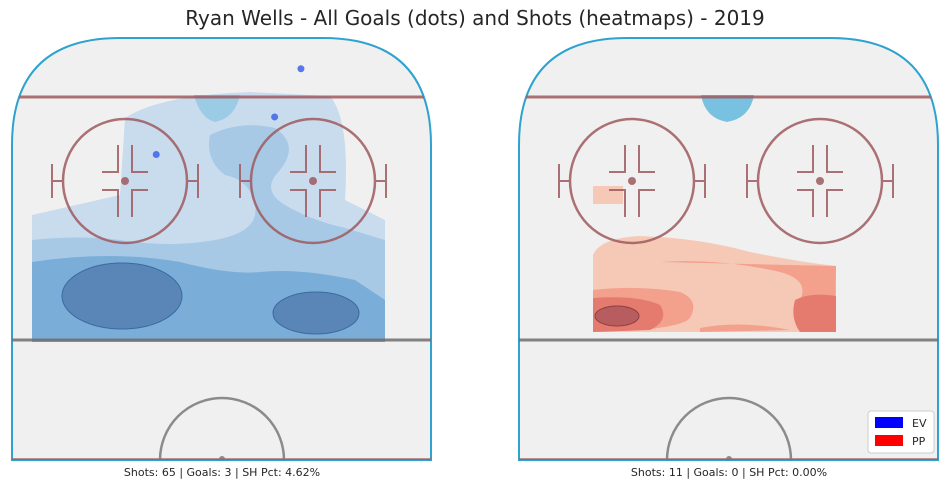  I want to click on legend-label-pp: PP, so click(919, 441).